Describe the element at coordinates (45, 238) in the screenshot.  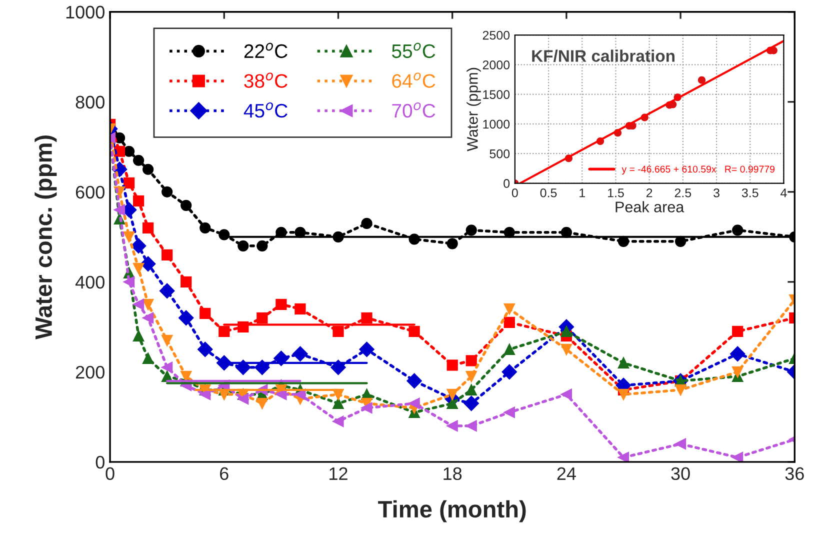
I see `y-axis-title: Water conc. (ppm)` at that location.